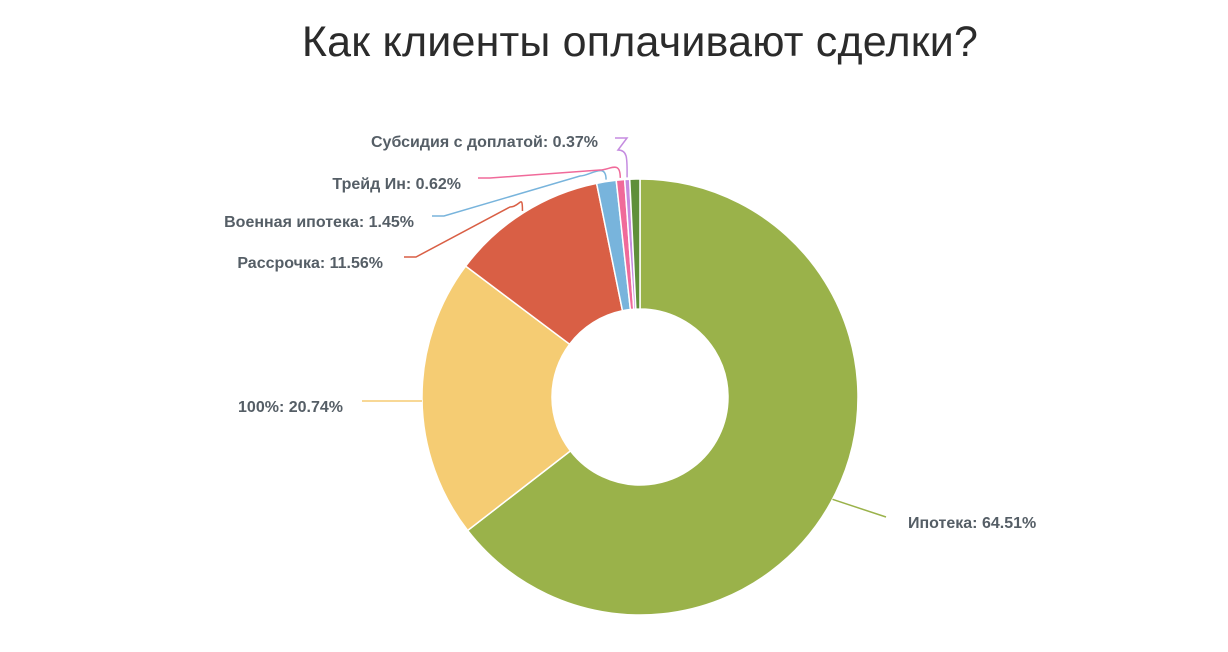 This screenshot has height=652, width=1228. What do you see at coordinates (634, 244) in the screenshot?
I see `slice-slice` at bounding box center [634, 244].